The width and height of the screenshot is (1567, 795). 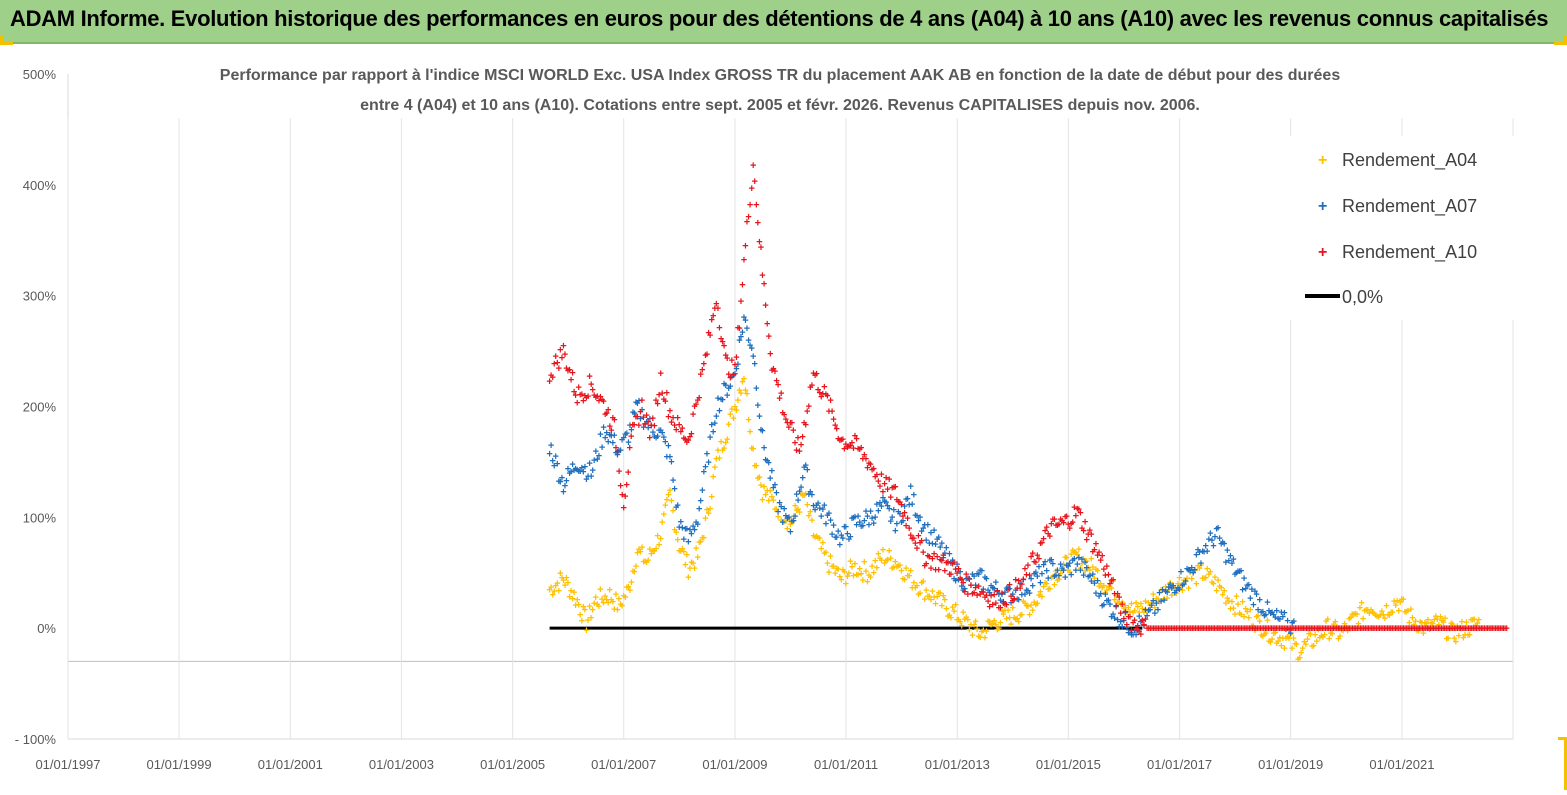 What do you see at coordinates (1397, 160) in the screenshot?
I see `legend-item-a04: + Rendement_A04` at bounding box center [1397, 160].